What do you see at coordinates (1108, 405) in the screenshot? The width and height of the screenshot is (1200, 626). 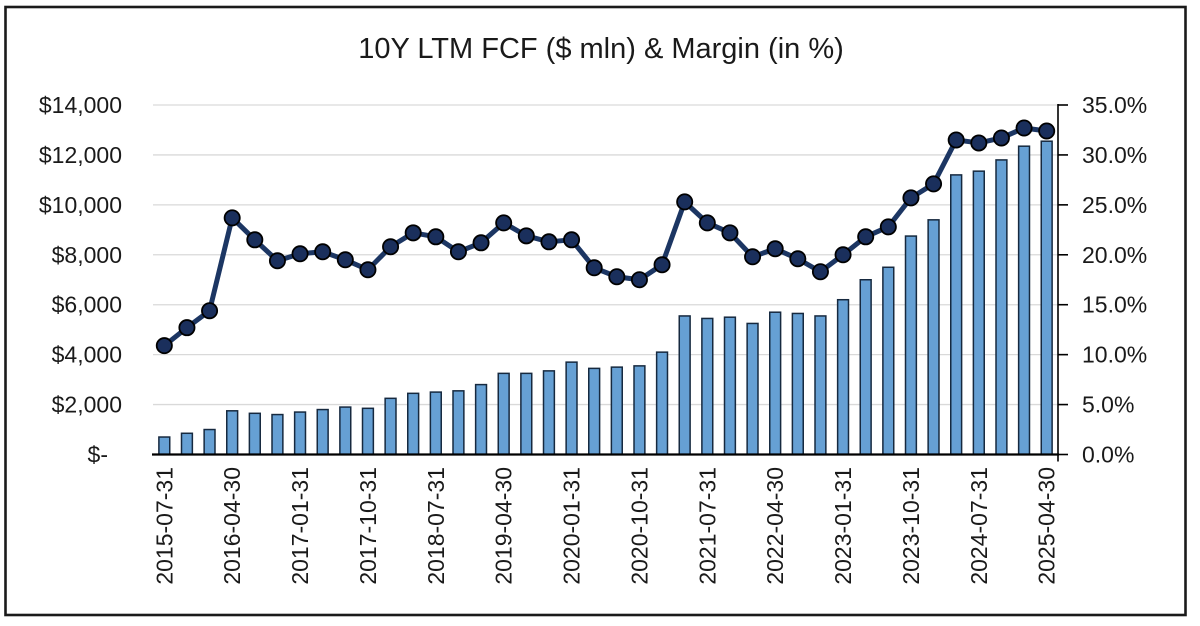 I see `right-axis-tick-label: 5.0%` at bounding box center [1108, 405].